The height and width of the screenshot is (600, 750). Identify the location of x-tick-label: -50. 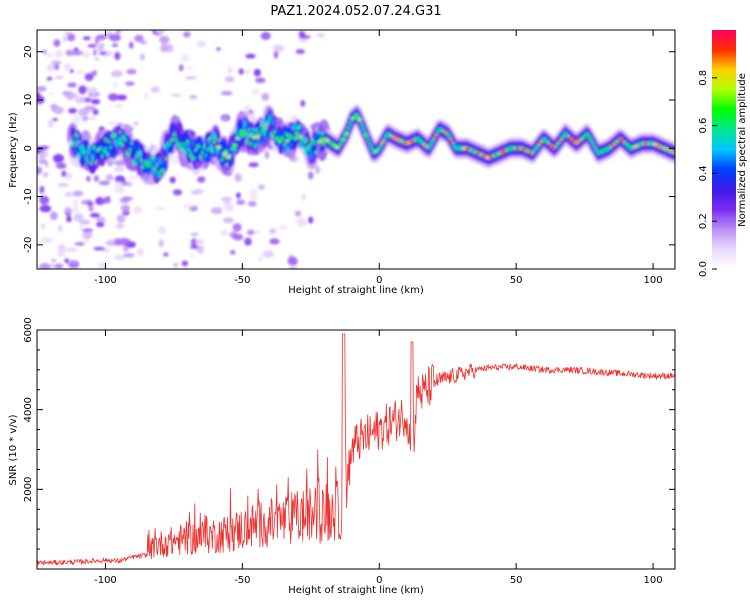
(242, 280).